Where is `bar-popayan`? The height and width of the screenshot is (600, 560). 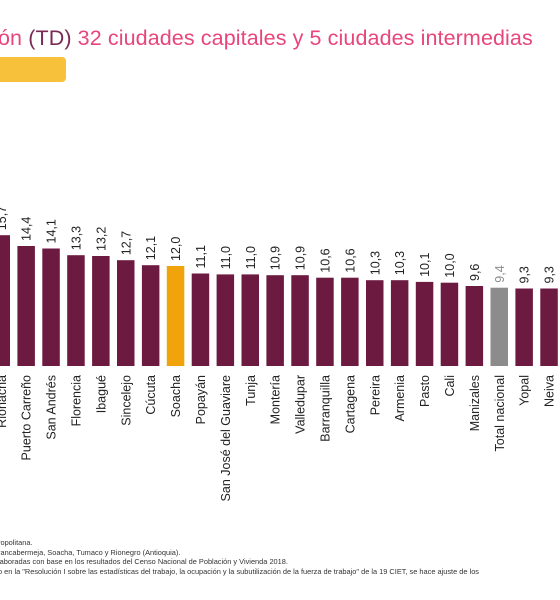
bar-popayan is located at coordinates (200, 319).